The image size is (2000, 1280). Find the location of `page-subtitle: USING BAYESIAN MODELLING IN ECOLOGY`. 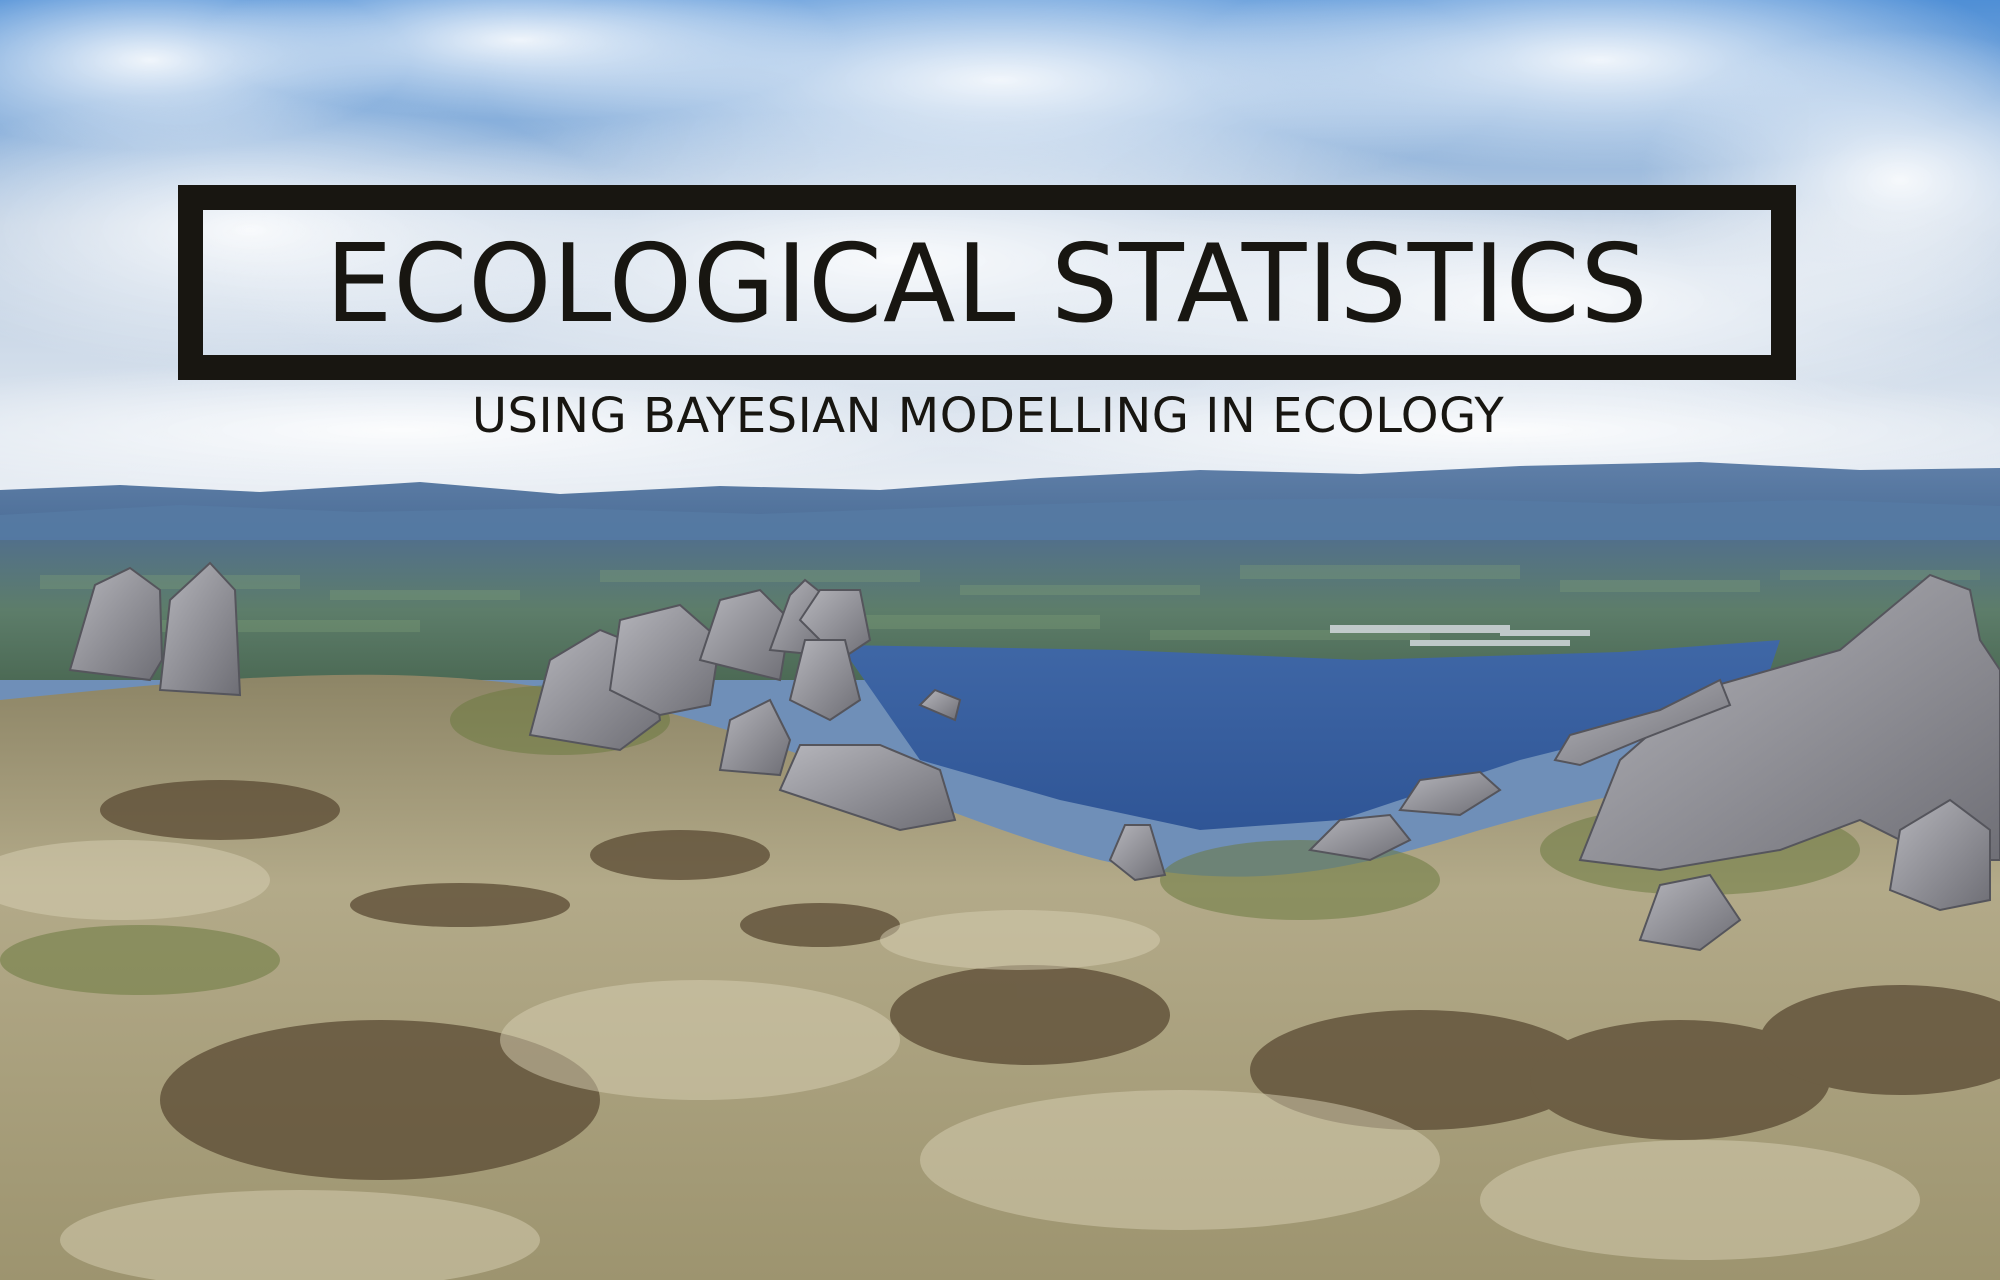

page-subtitle: USING BAYESIAN MODELLING IN ECOLOGY is located at coordinates (988, 416).